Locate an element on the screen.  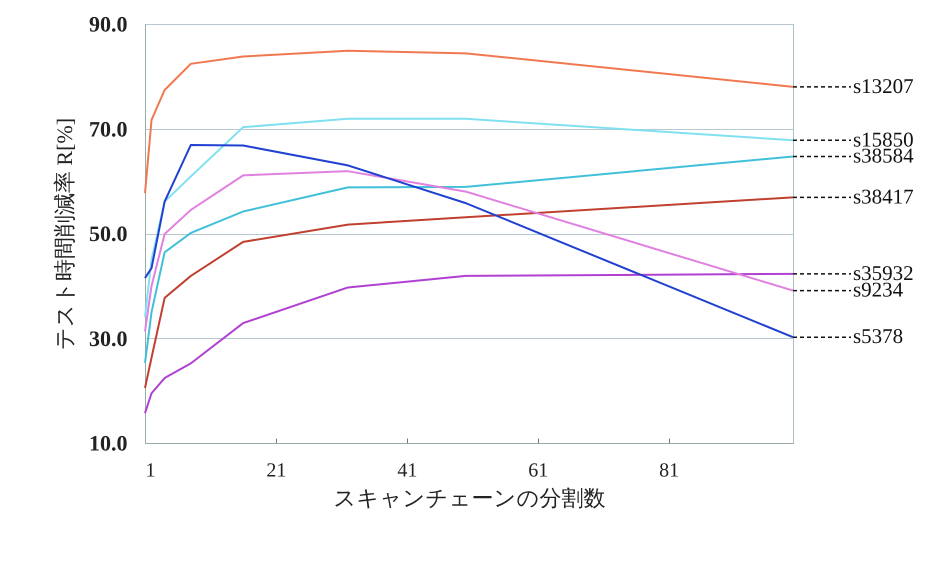
text: s38417 is located at coordinates (883, 196).